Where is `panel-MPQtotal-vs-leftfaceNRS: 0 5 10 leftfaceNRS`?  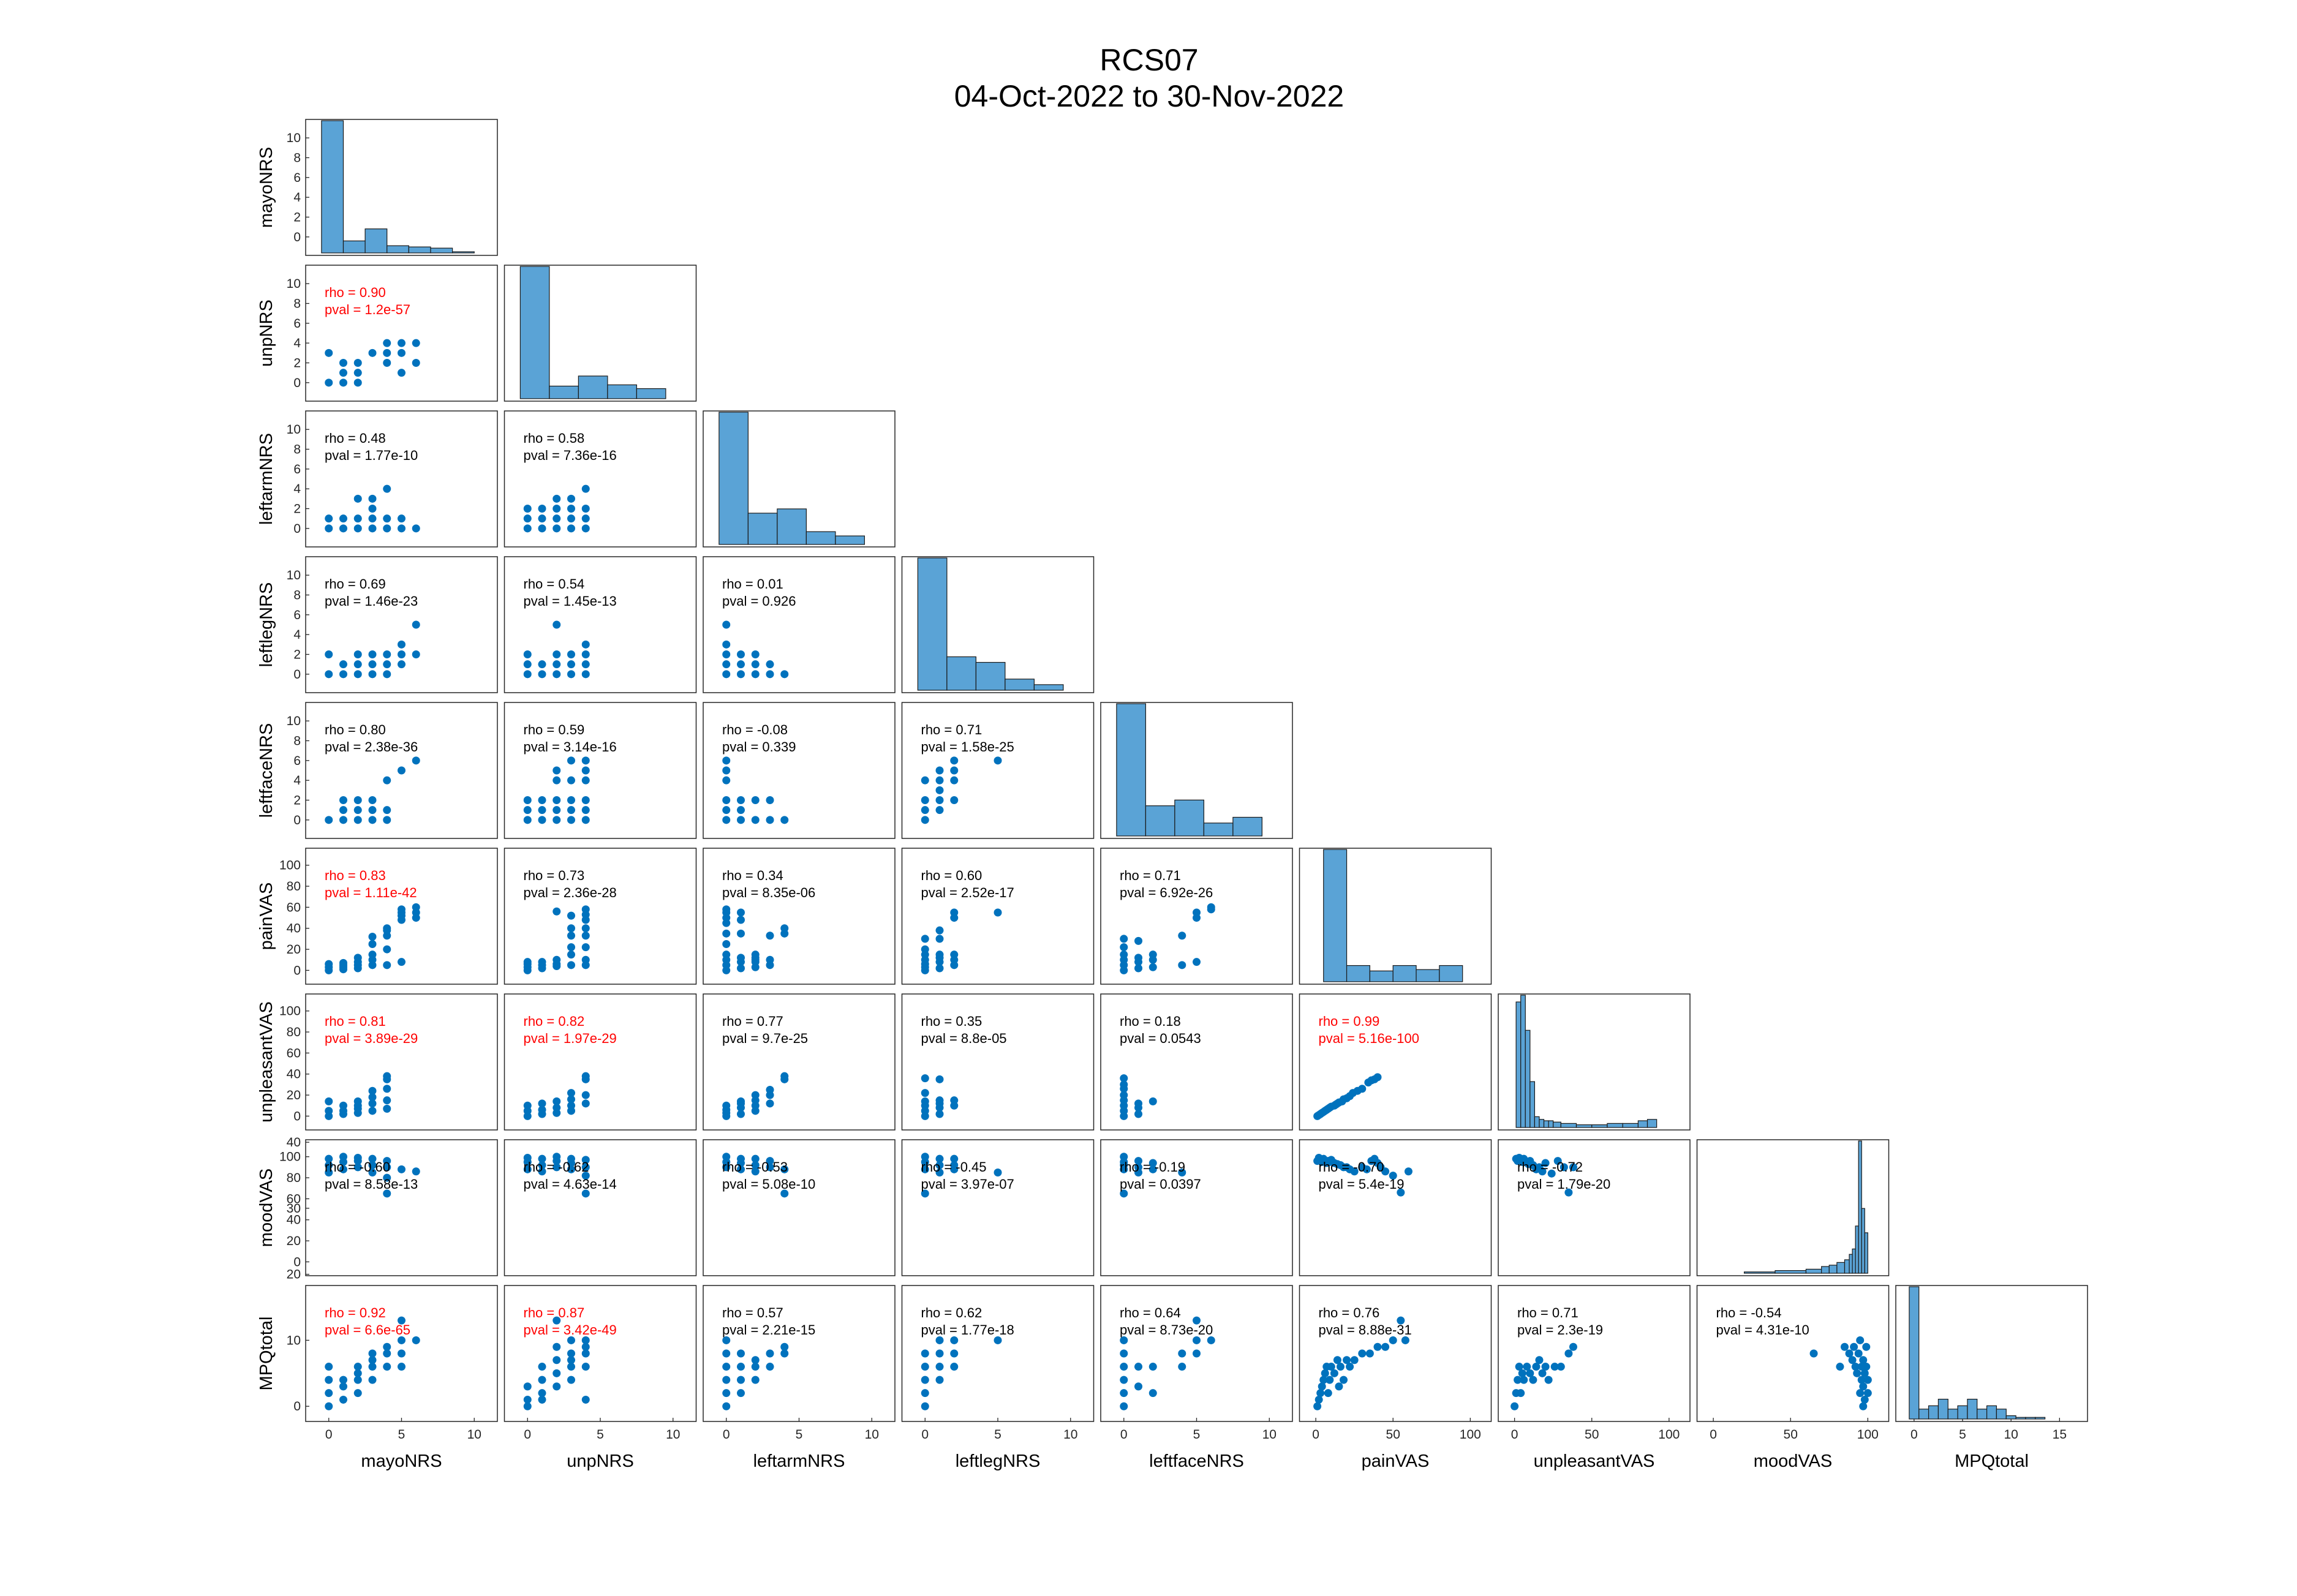
panel-MPQtotal-vs-leftfaceNRS: 0 5 10 leftfaceNRS is located at coordinates (1196, 1378).